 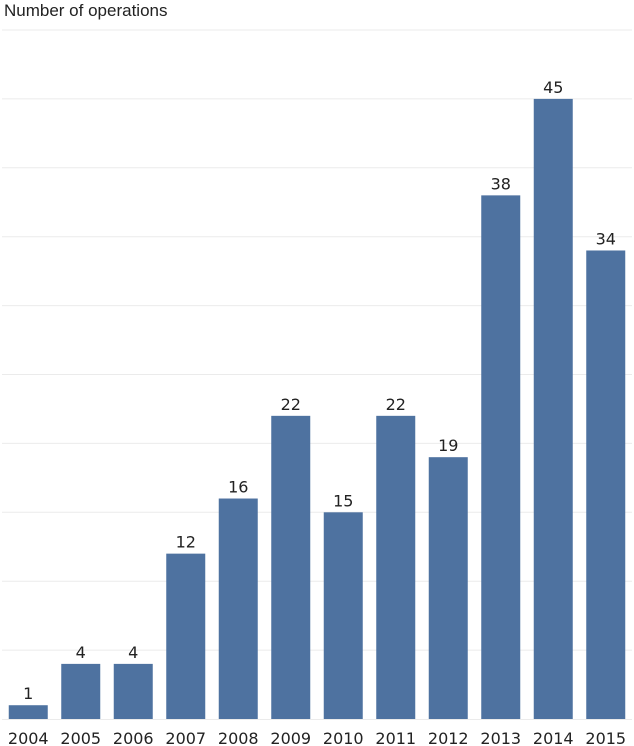 I want to click on bar-2012, so click(x=448, y=588).